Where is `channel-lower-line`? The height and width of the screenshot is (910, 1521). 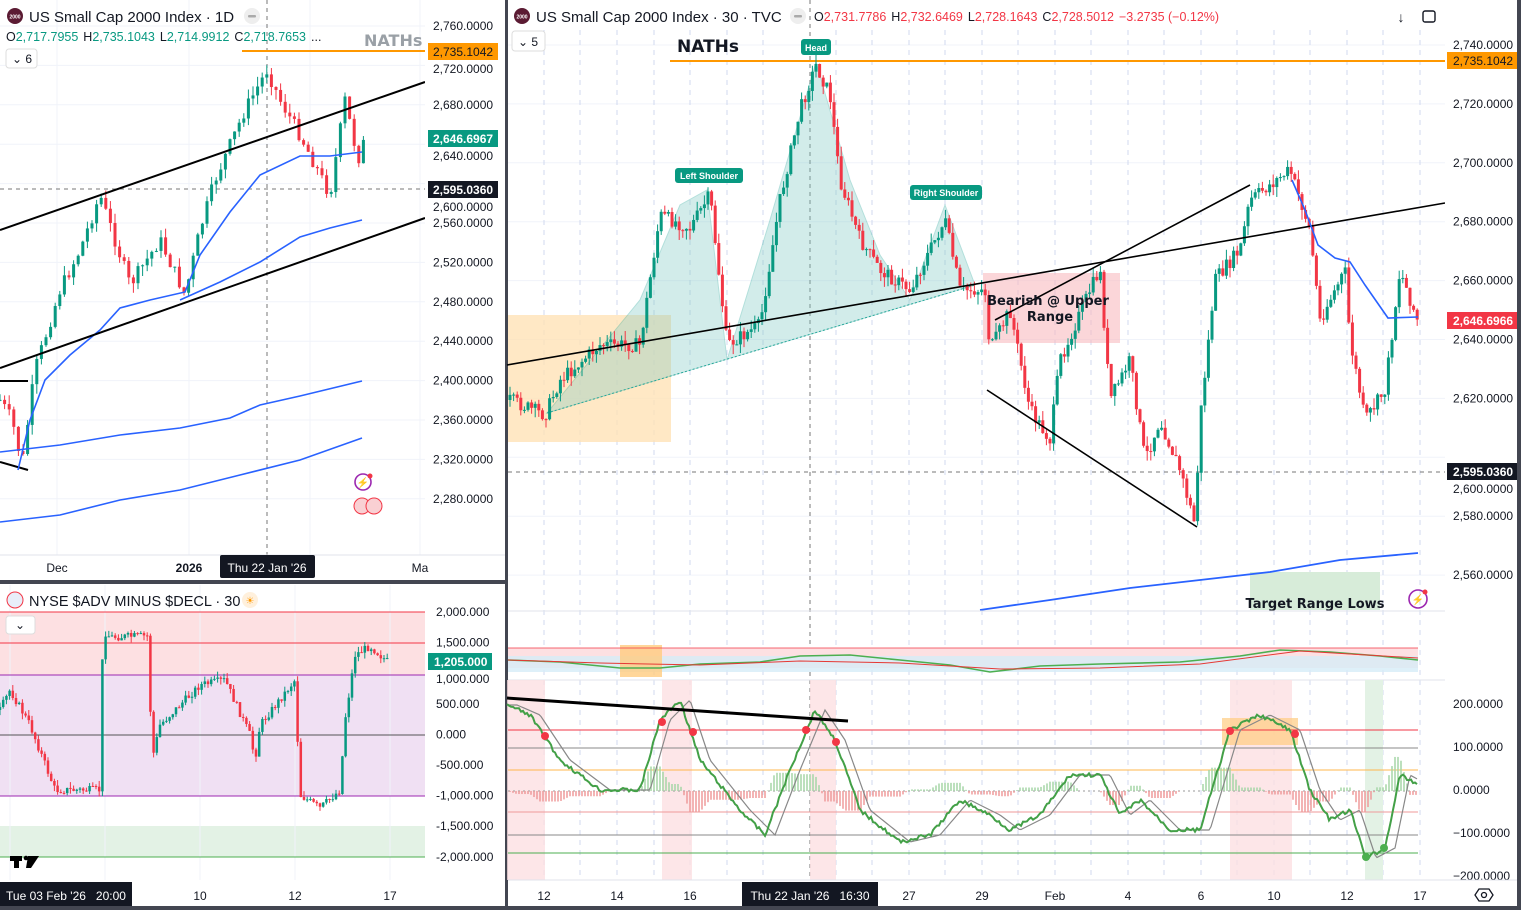
channel-lower-line is located at coordinates (213, 293).